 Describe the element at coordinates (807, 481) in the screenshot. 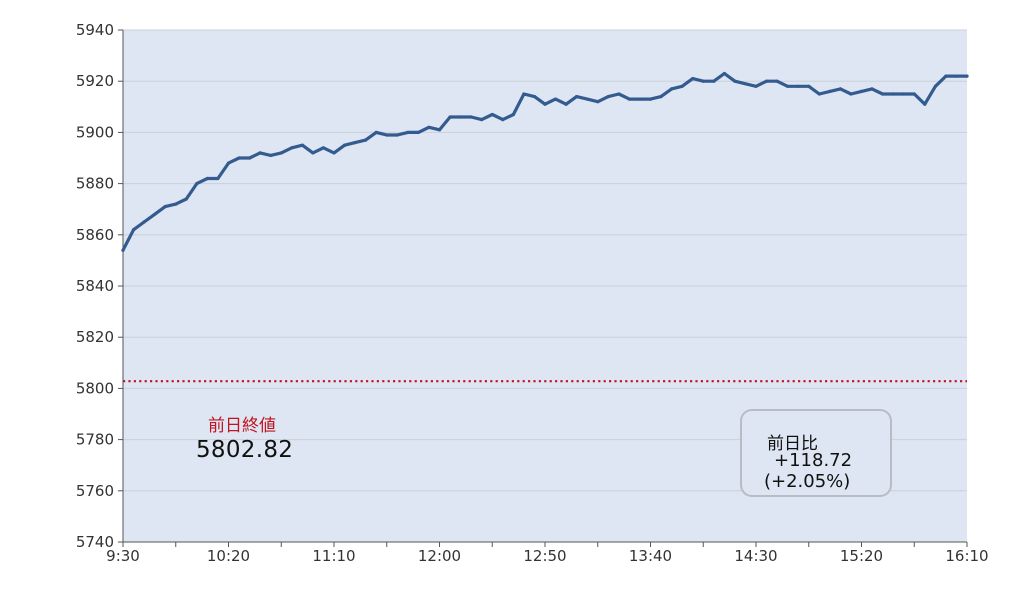

I see `change-percent: (+2.05%)` at that location.